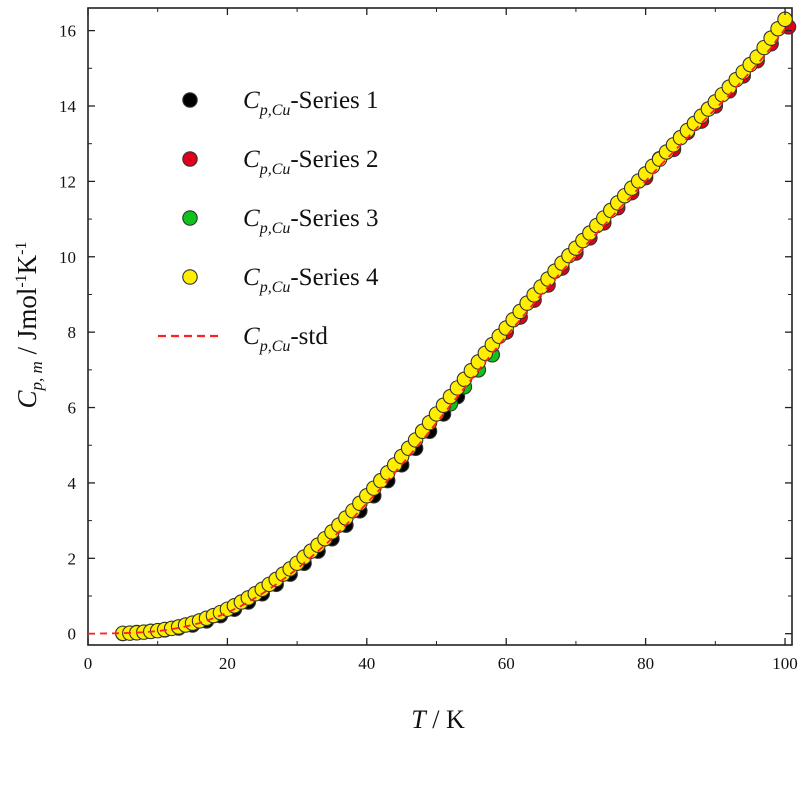 The width and height of the screenshot is (800, 800). What do you see at coordinates (311, 221) in the screenshot?
I see `legend-label: Cp,Cu-Series 3` at bounding box center [311, 221].